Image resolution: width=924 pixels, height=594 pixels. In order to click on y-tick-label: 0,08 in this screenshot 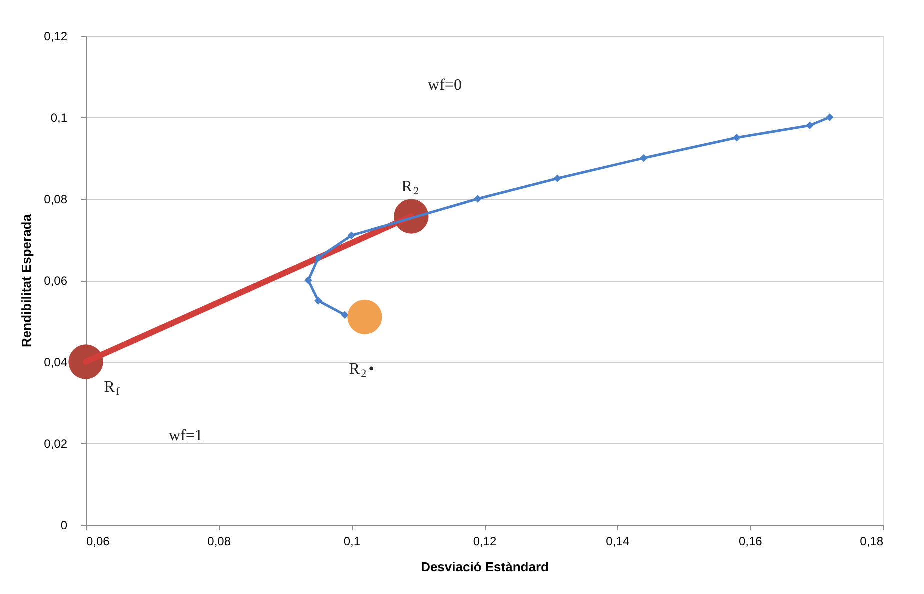, I will do `click(56, 199)`.